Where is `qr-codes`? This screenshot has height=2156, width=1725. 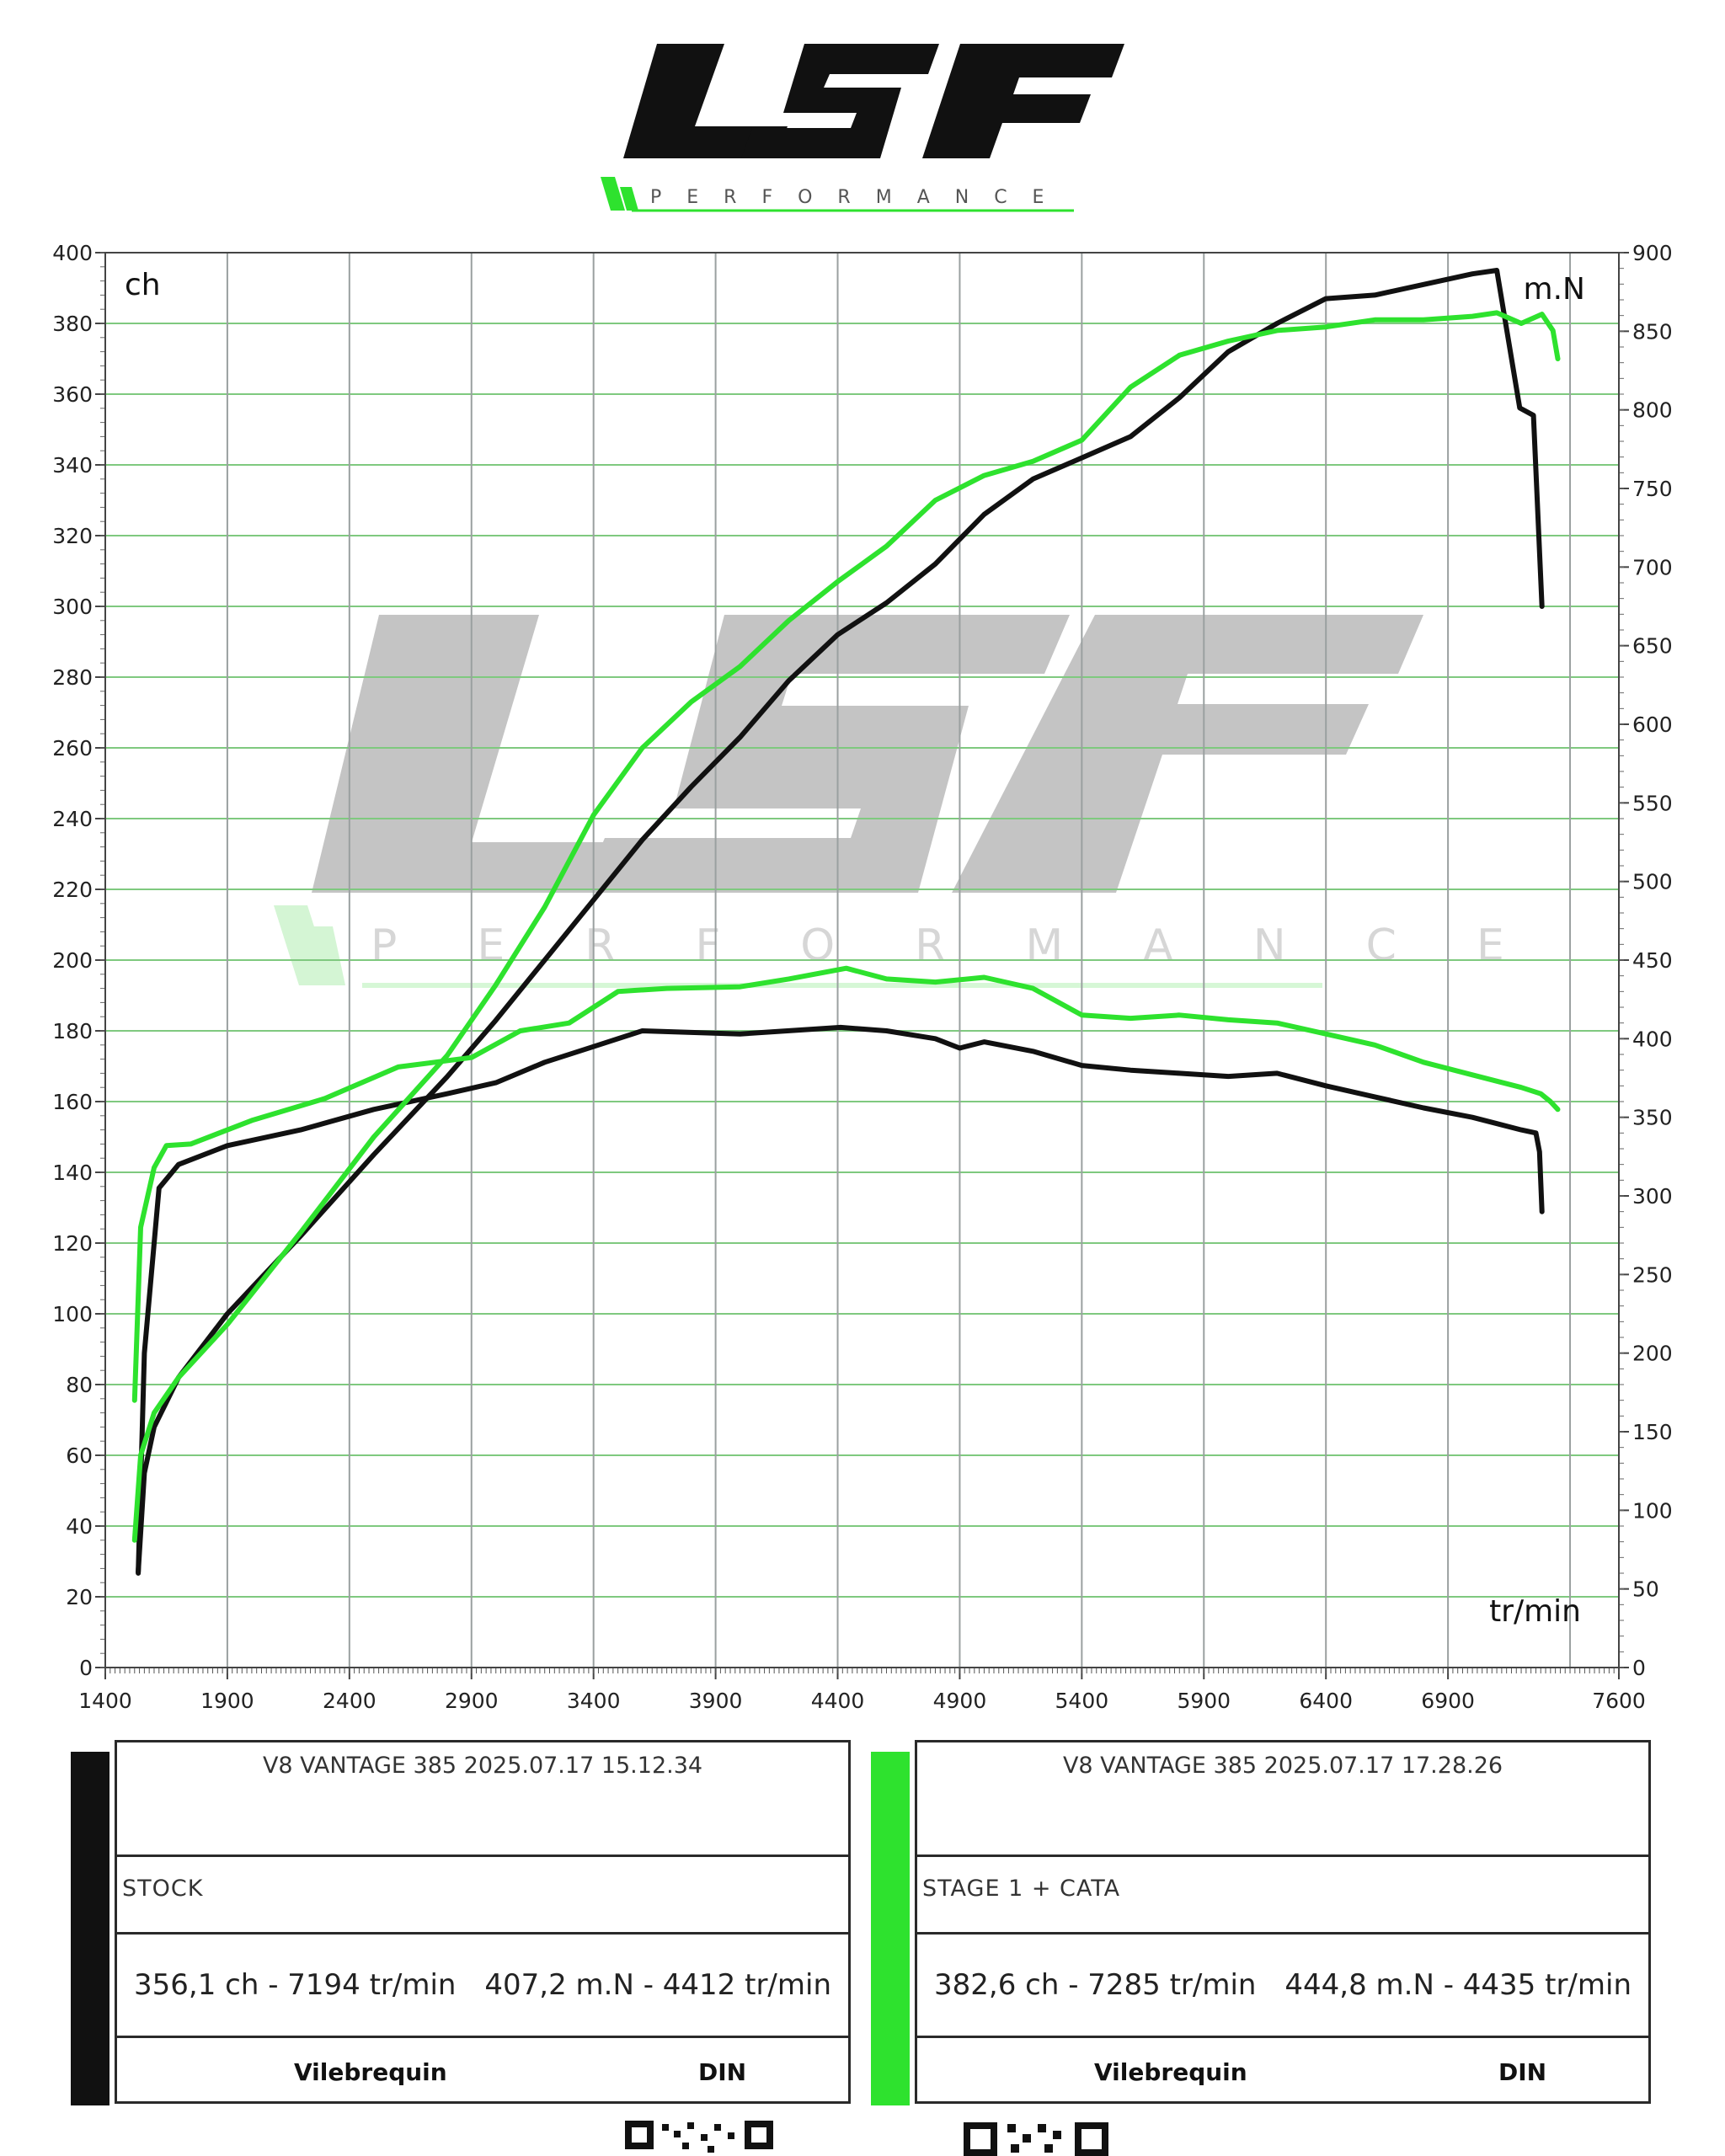 qr-codes is located at coordinates (866, 2138).